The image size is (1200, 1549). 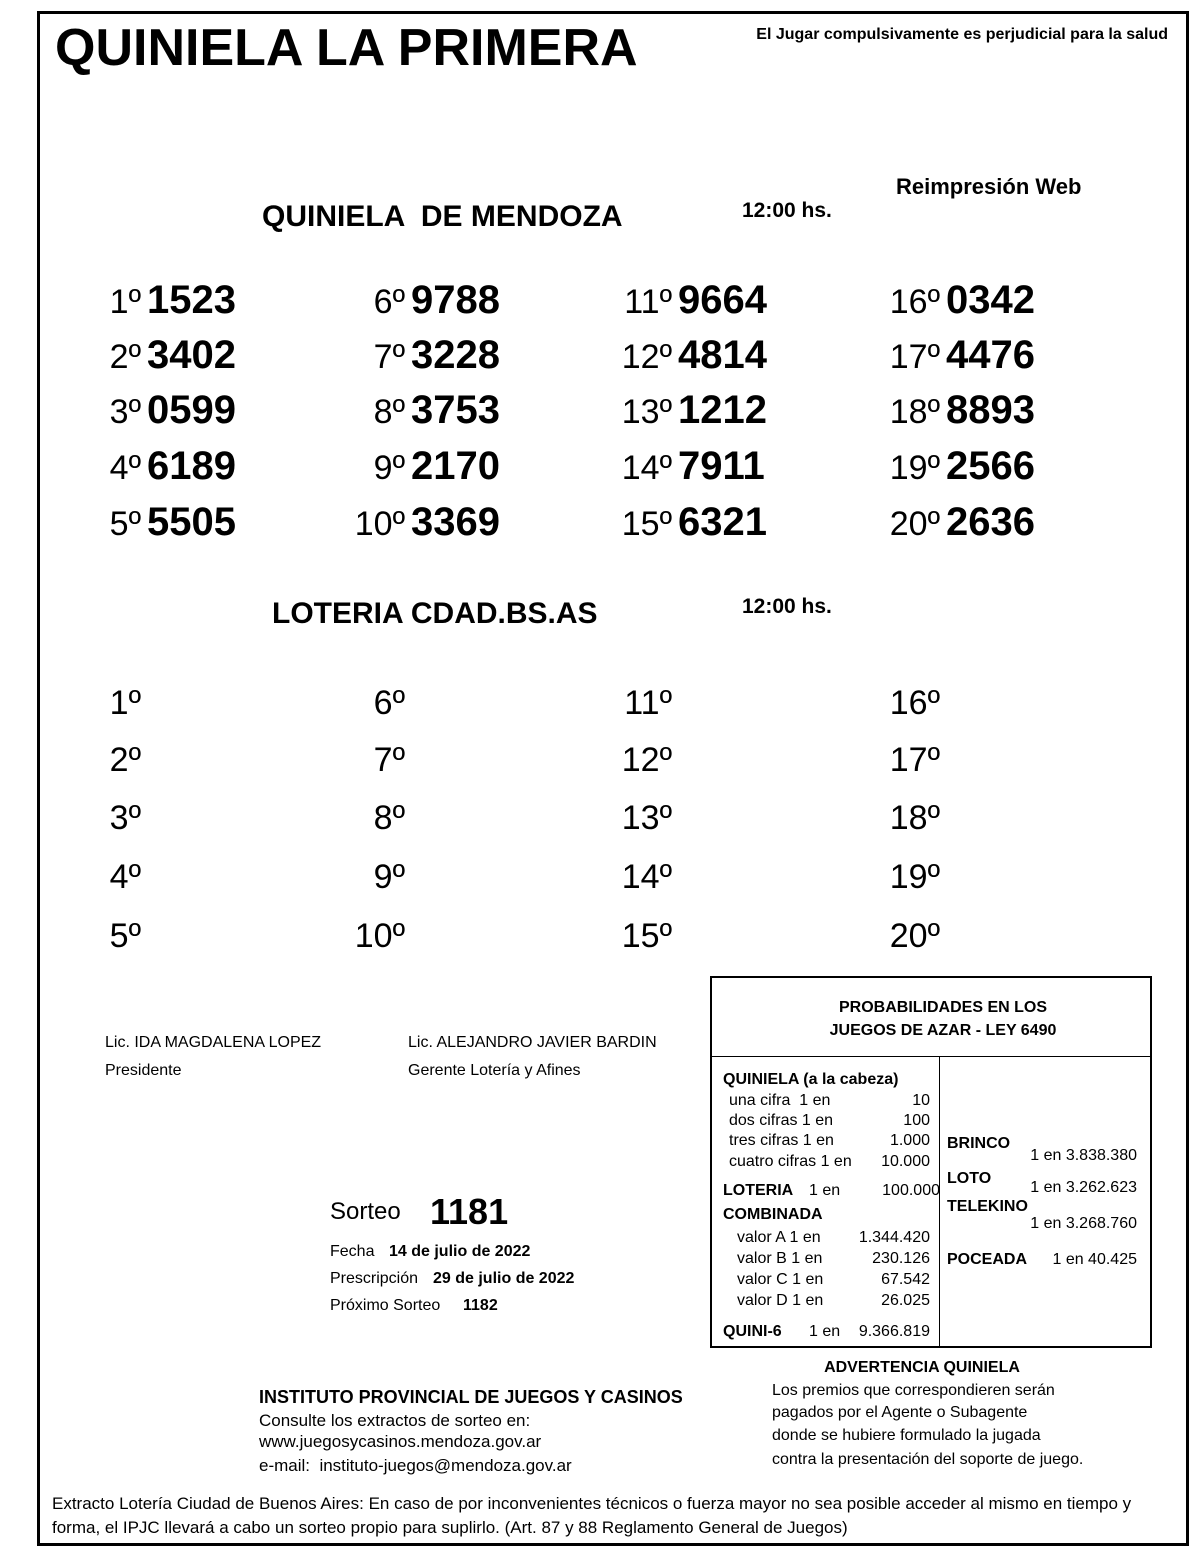 What do you see at coordinates (901, 1258) in the screenshot?
I see `odds-value: 230.126` at bounding box center [901, 1258].